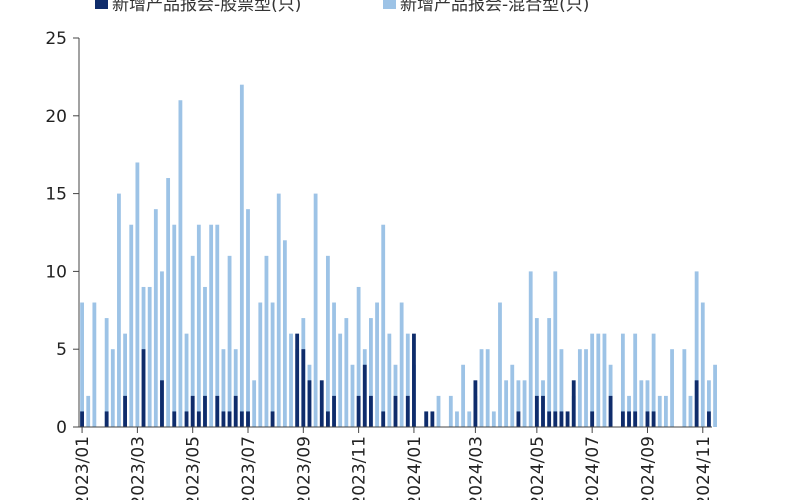 The image size is (800, 500). I want to click on x-tick-label: 2023/11, so click(360, 468).